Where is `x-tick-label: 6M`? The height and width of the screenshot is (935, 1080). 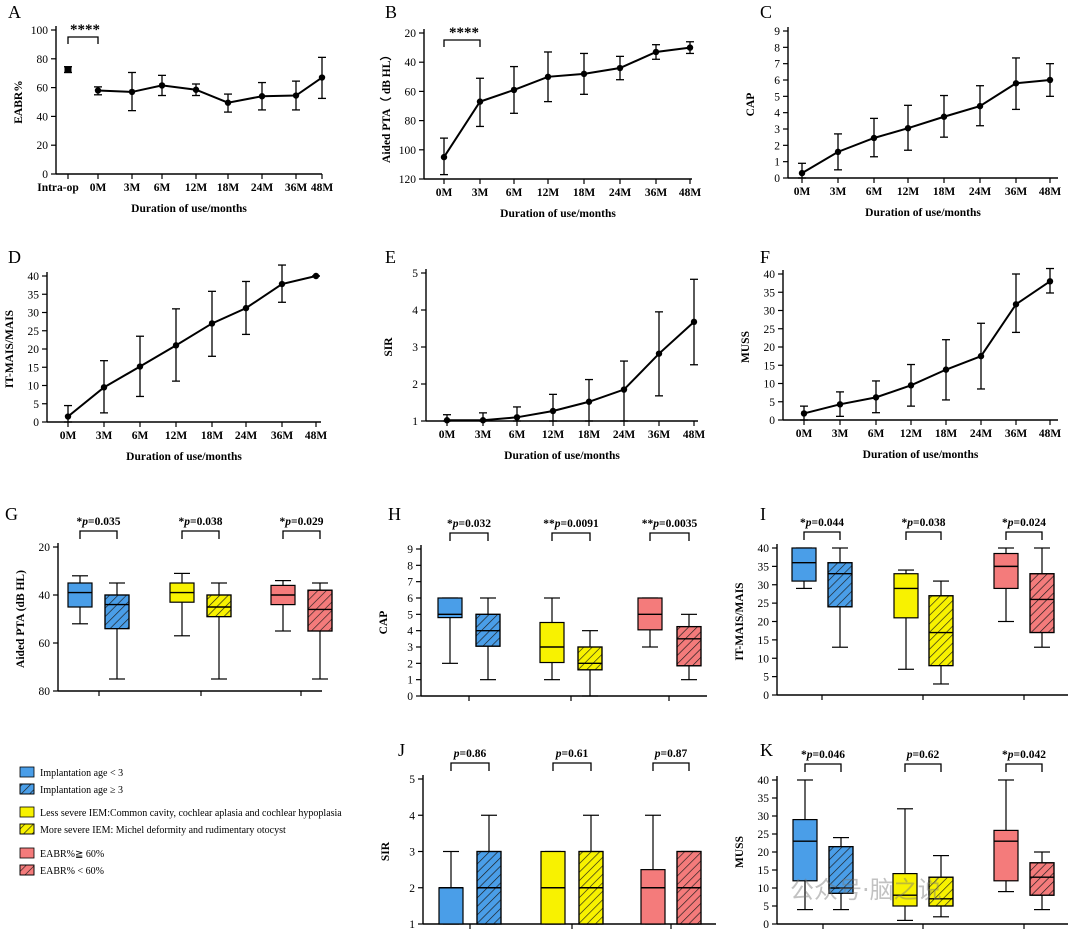
x-tick-label: 6M is located at coordinates (517, 435).